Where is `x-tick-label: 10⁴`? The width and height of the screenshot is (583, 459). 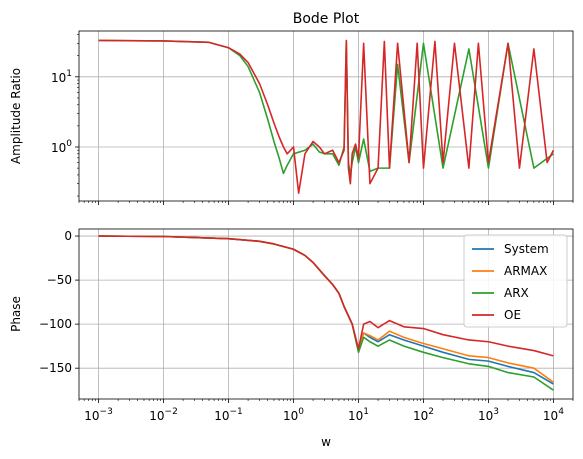
x-tick-label: 10⁴ is located at coordinates (553, 415).